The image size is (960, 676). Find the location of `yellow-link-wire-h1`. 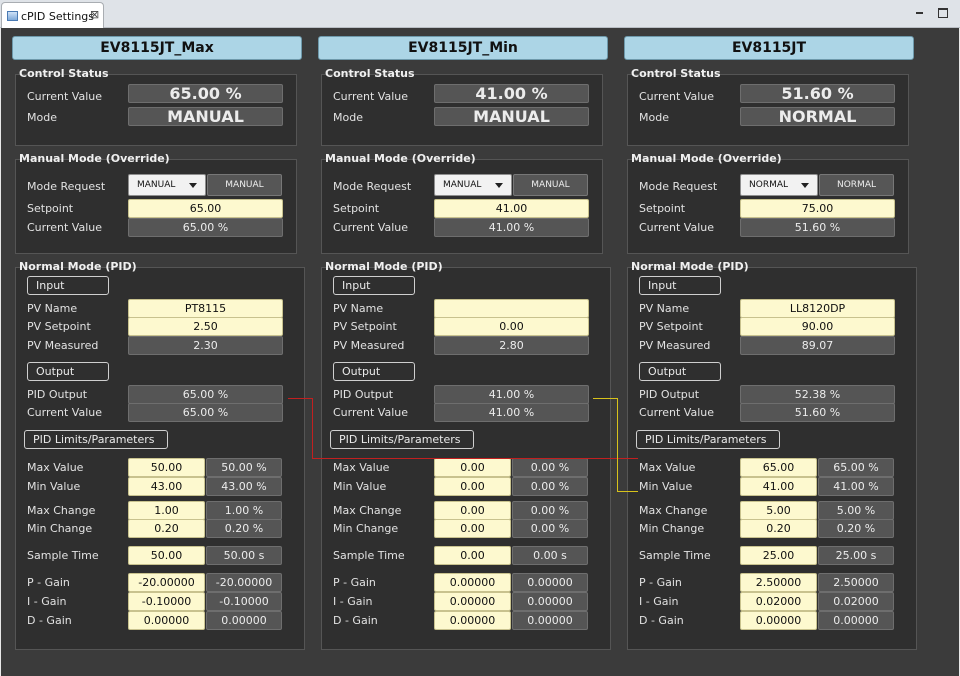

yellow-link-wire-h1 is located at coordinates (605, 398).